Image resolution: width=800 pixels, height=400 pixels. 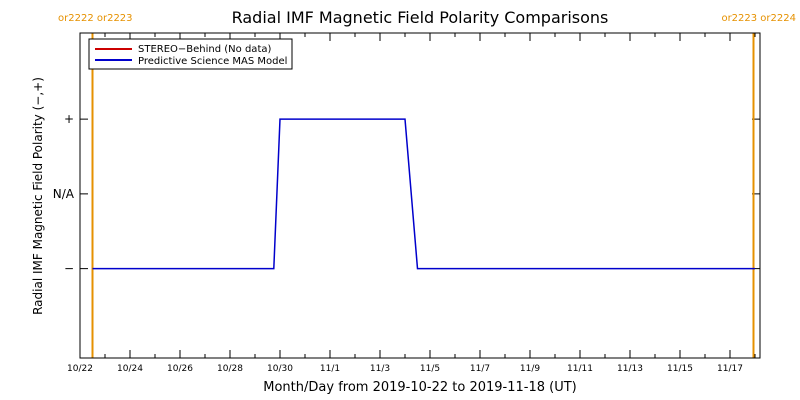 What do you see at coordinates (280, 369) in the screenshot?
I see `x-tick-label: 10/30` at bounding box center [280, 369].